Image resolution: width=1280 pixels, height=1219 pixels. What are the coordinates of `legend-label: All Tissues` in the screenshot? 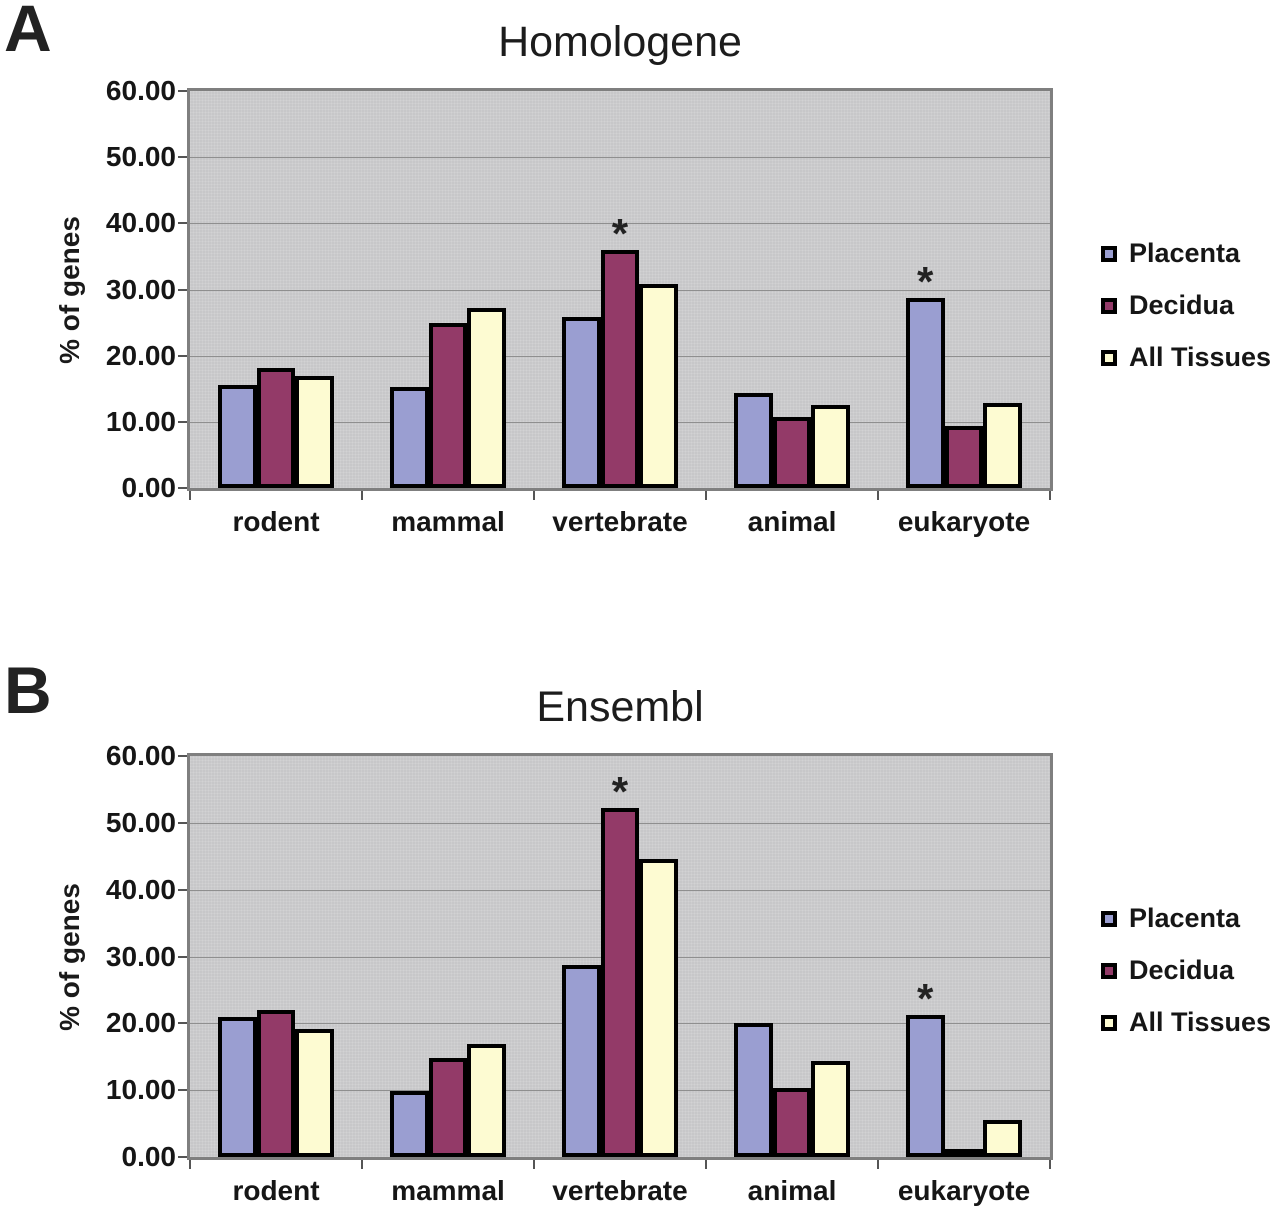 It's located at (1200, 1022).